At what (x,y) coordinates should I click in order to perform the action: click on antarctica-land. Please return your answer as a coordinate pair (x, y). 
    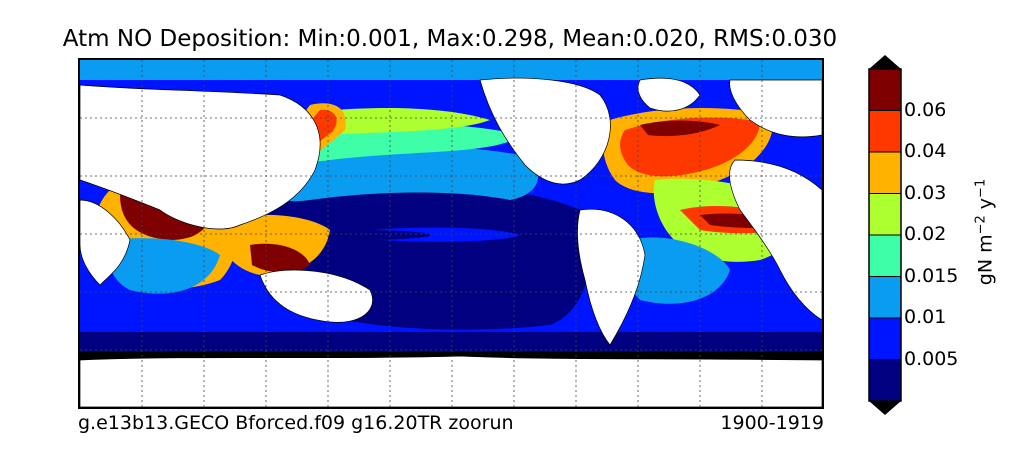
    Looking at the image, I should click on (451, 381).